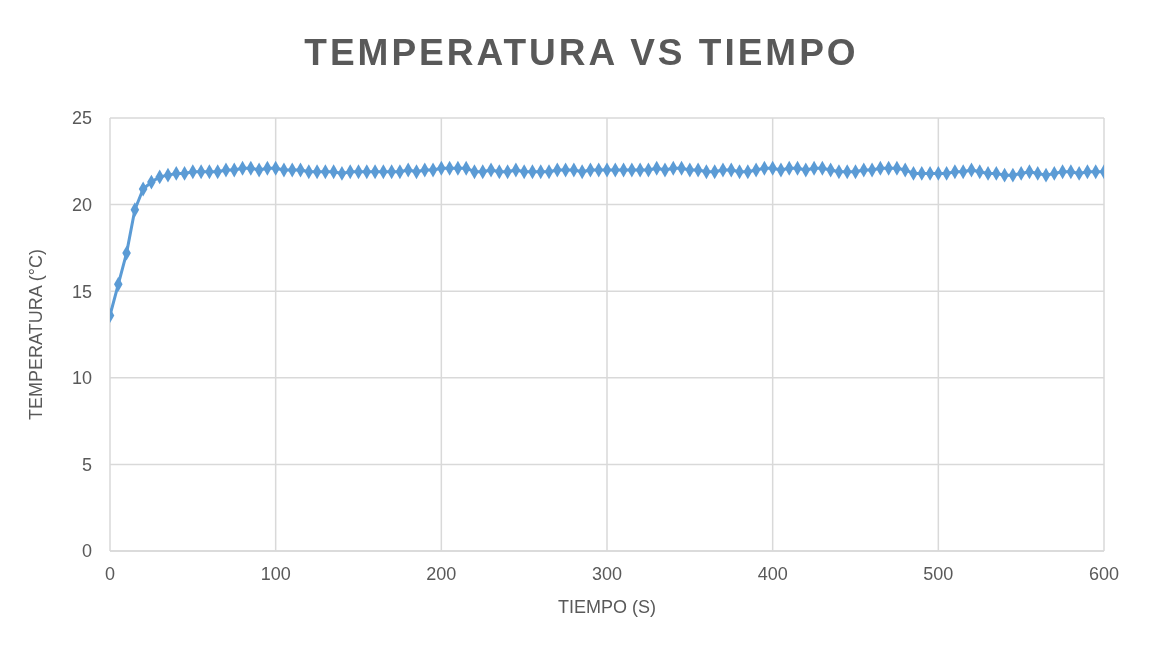 This screenshot has width=1163, height=653. What do you see at coordinates (86, 464) in the screenshot?
I see `y-tick-label: 5` at bounding box center [86, 464].